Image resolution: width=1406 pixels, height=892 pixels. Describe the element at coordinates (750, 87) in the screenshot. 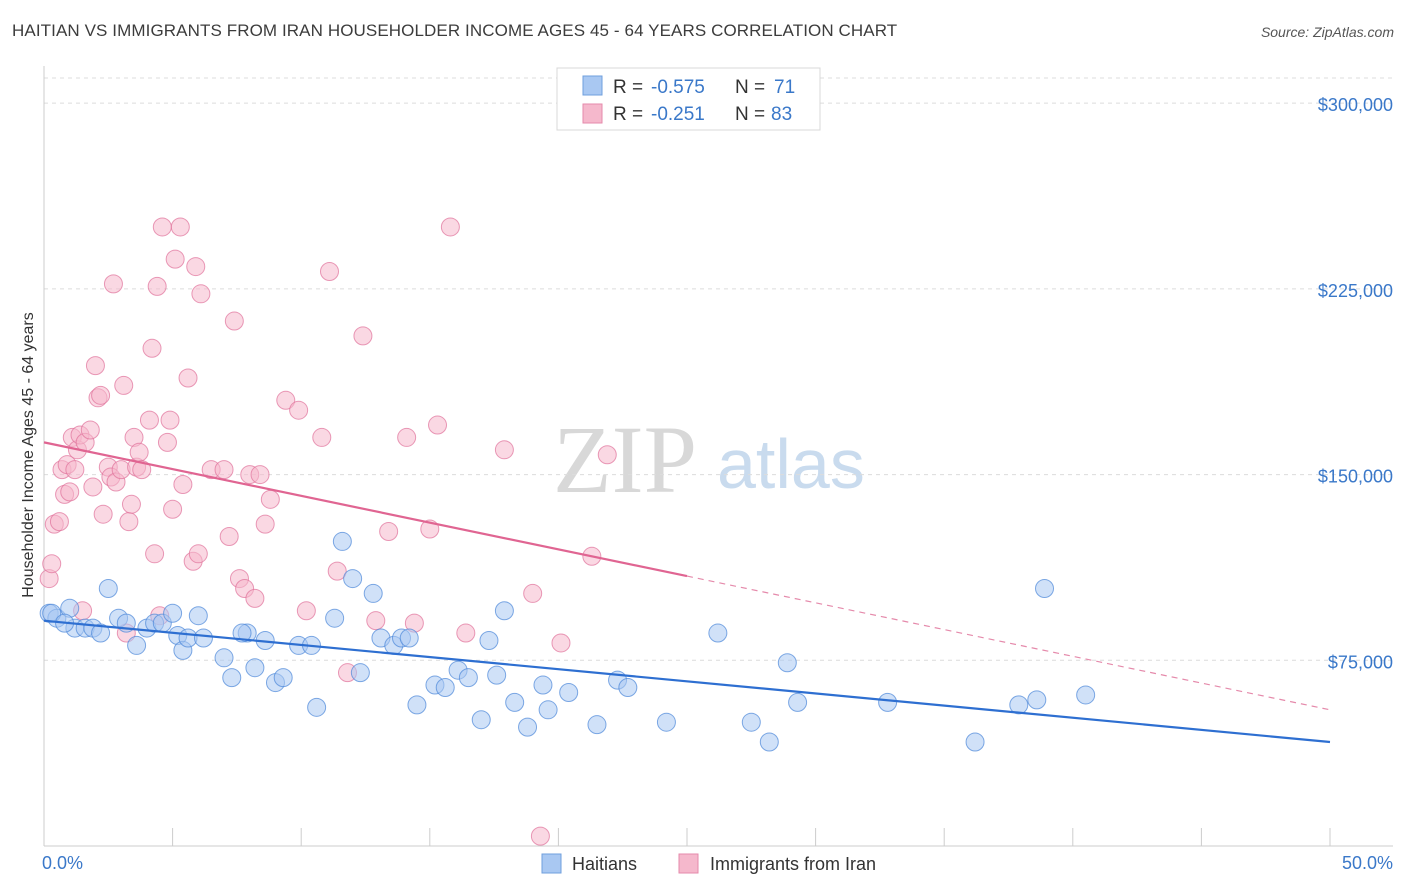

I see `legend-n-label-1: N =` at that location.